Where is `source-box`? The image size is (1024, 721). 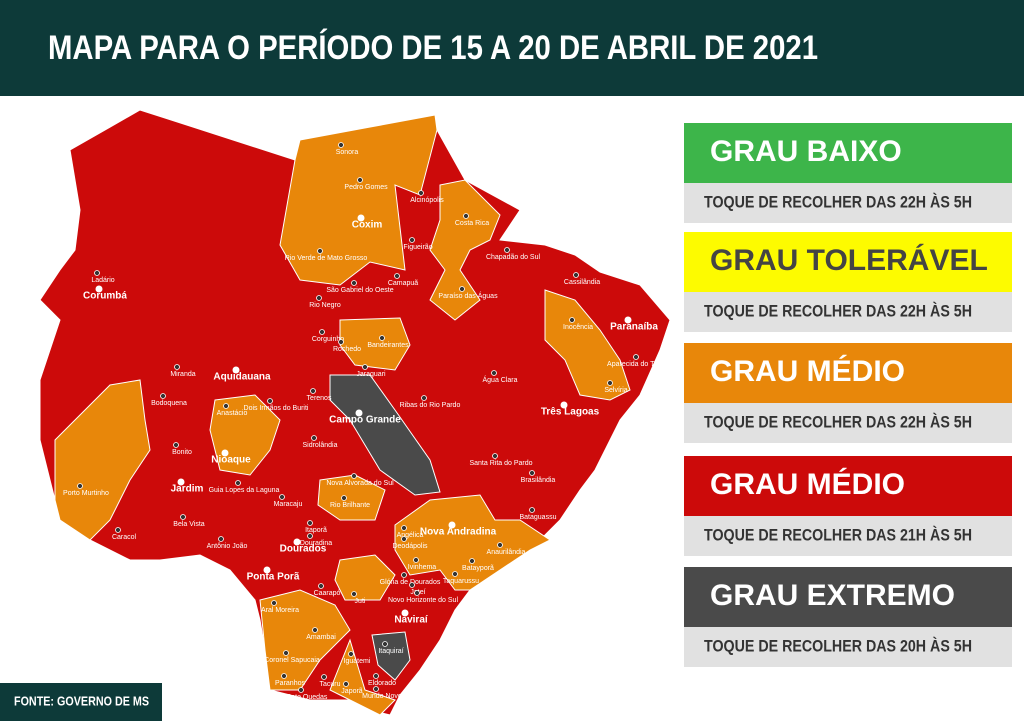
source-box is located at coordinates (81, 702).